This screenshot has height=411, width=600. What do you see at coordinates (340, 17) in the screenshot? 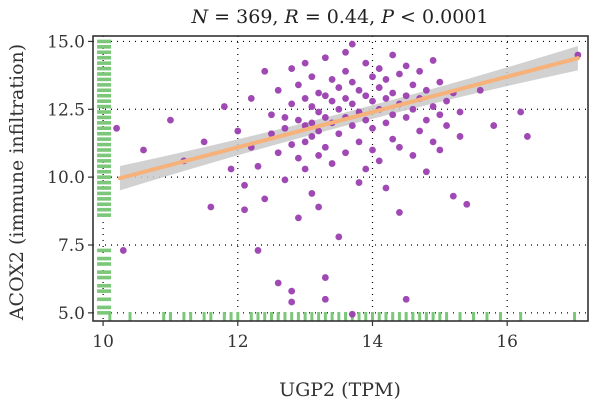
I see `chart-title: N = 369, R = 0.44, P < 0.0001` at bounding box center [340, 17].